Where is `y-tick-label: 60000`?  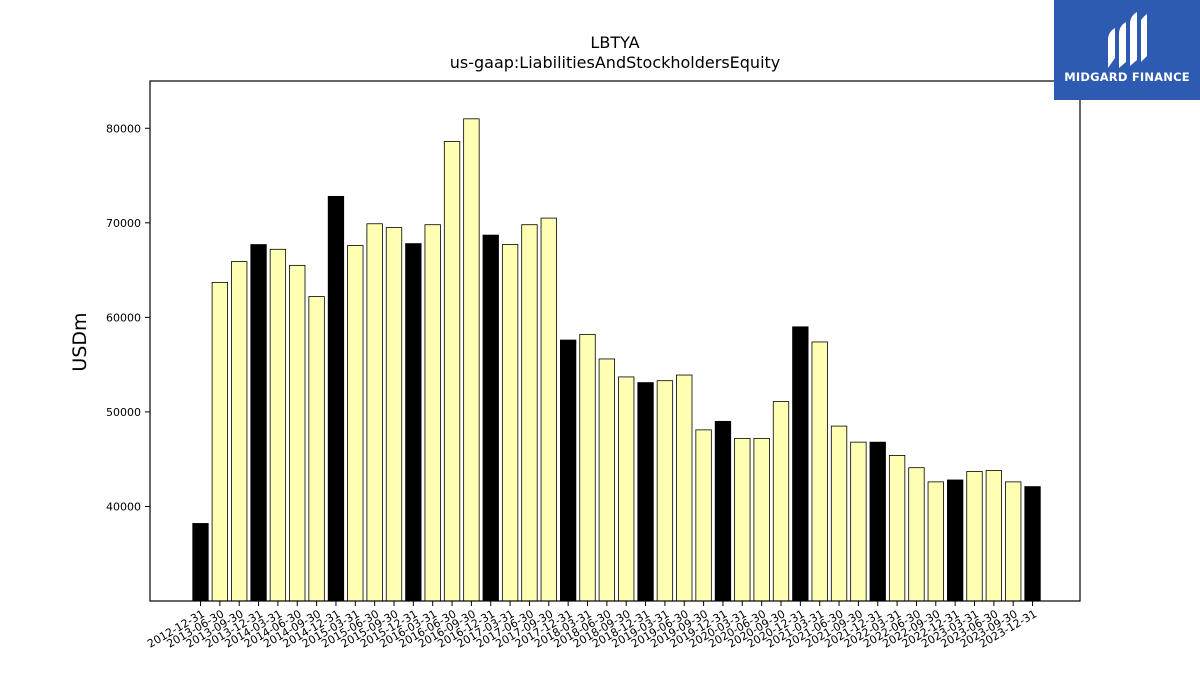
y-tick-label: 60000 is located at coordinates (123, 317).